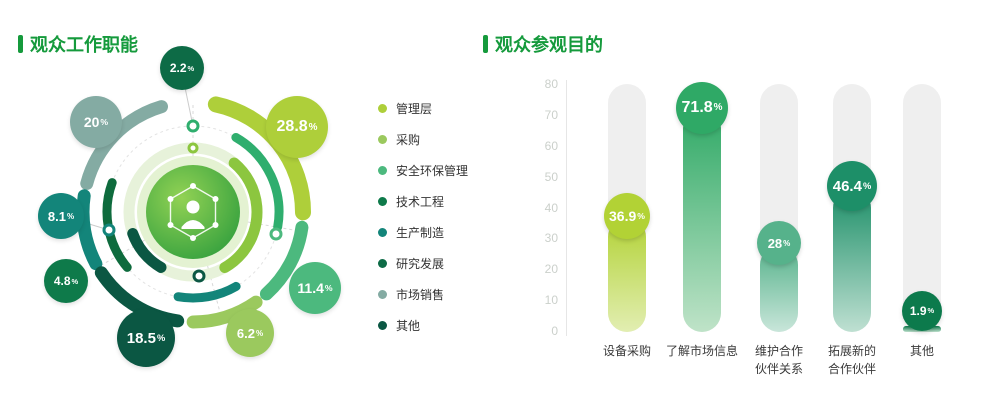 This screenshot has width=1000, height=400. Describe the element at coordinates (921, 351) in the screenshot. I see `category-label: 其他` at that location.